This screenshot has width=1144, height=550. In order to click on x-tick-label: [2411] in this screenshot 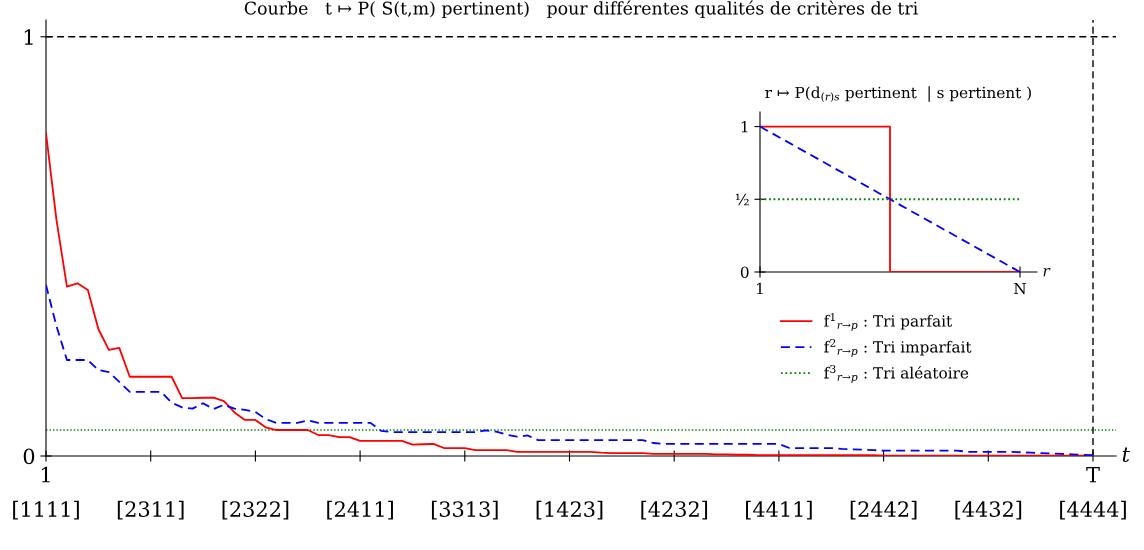, I will do `click(360, 510)`.